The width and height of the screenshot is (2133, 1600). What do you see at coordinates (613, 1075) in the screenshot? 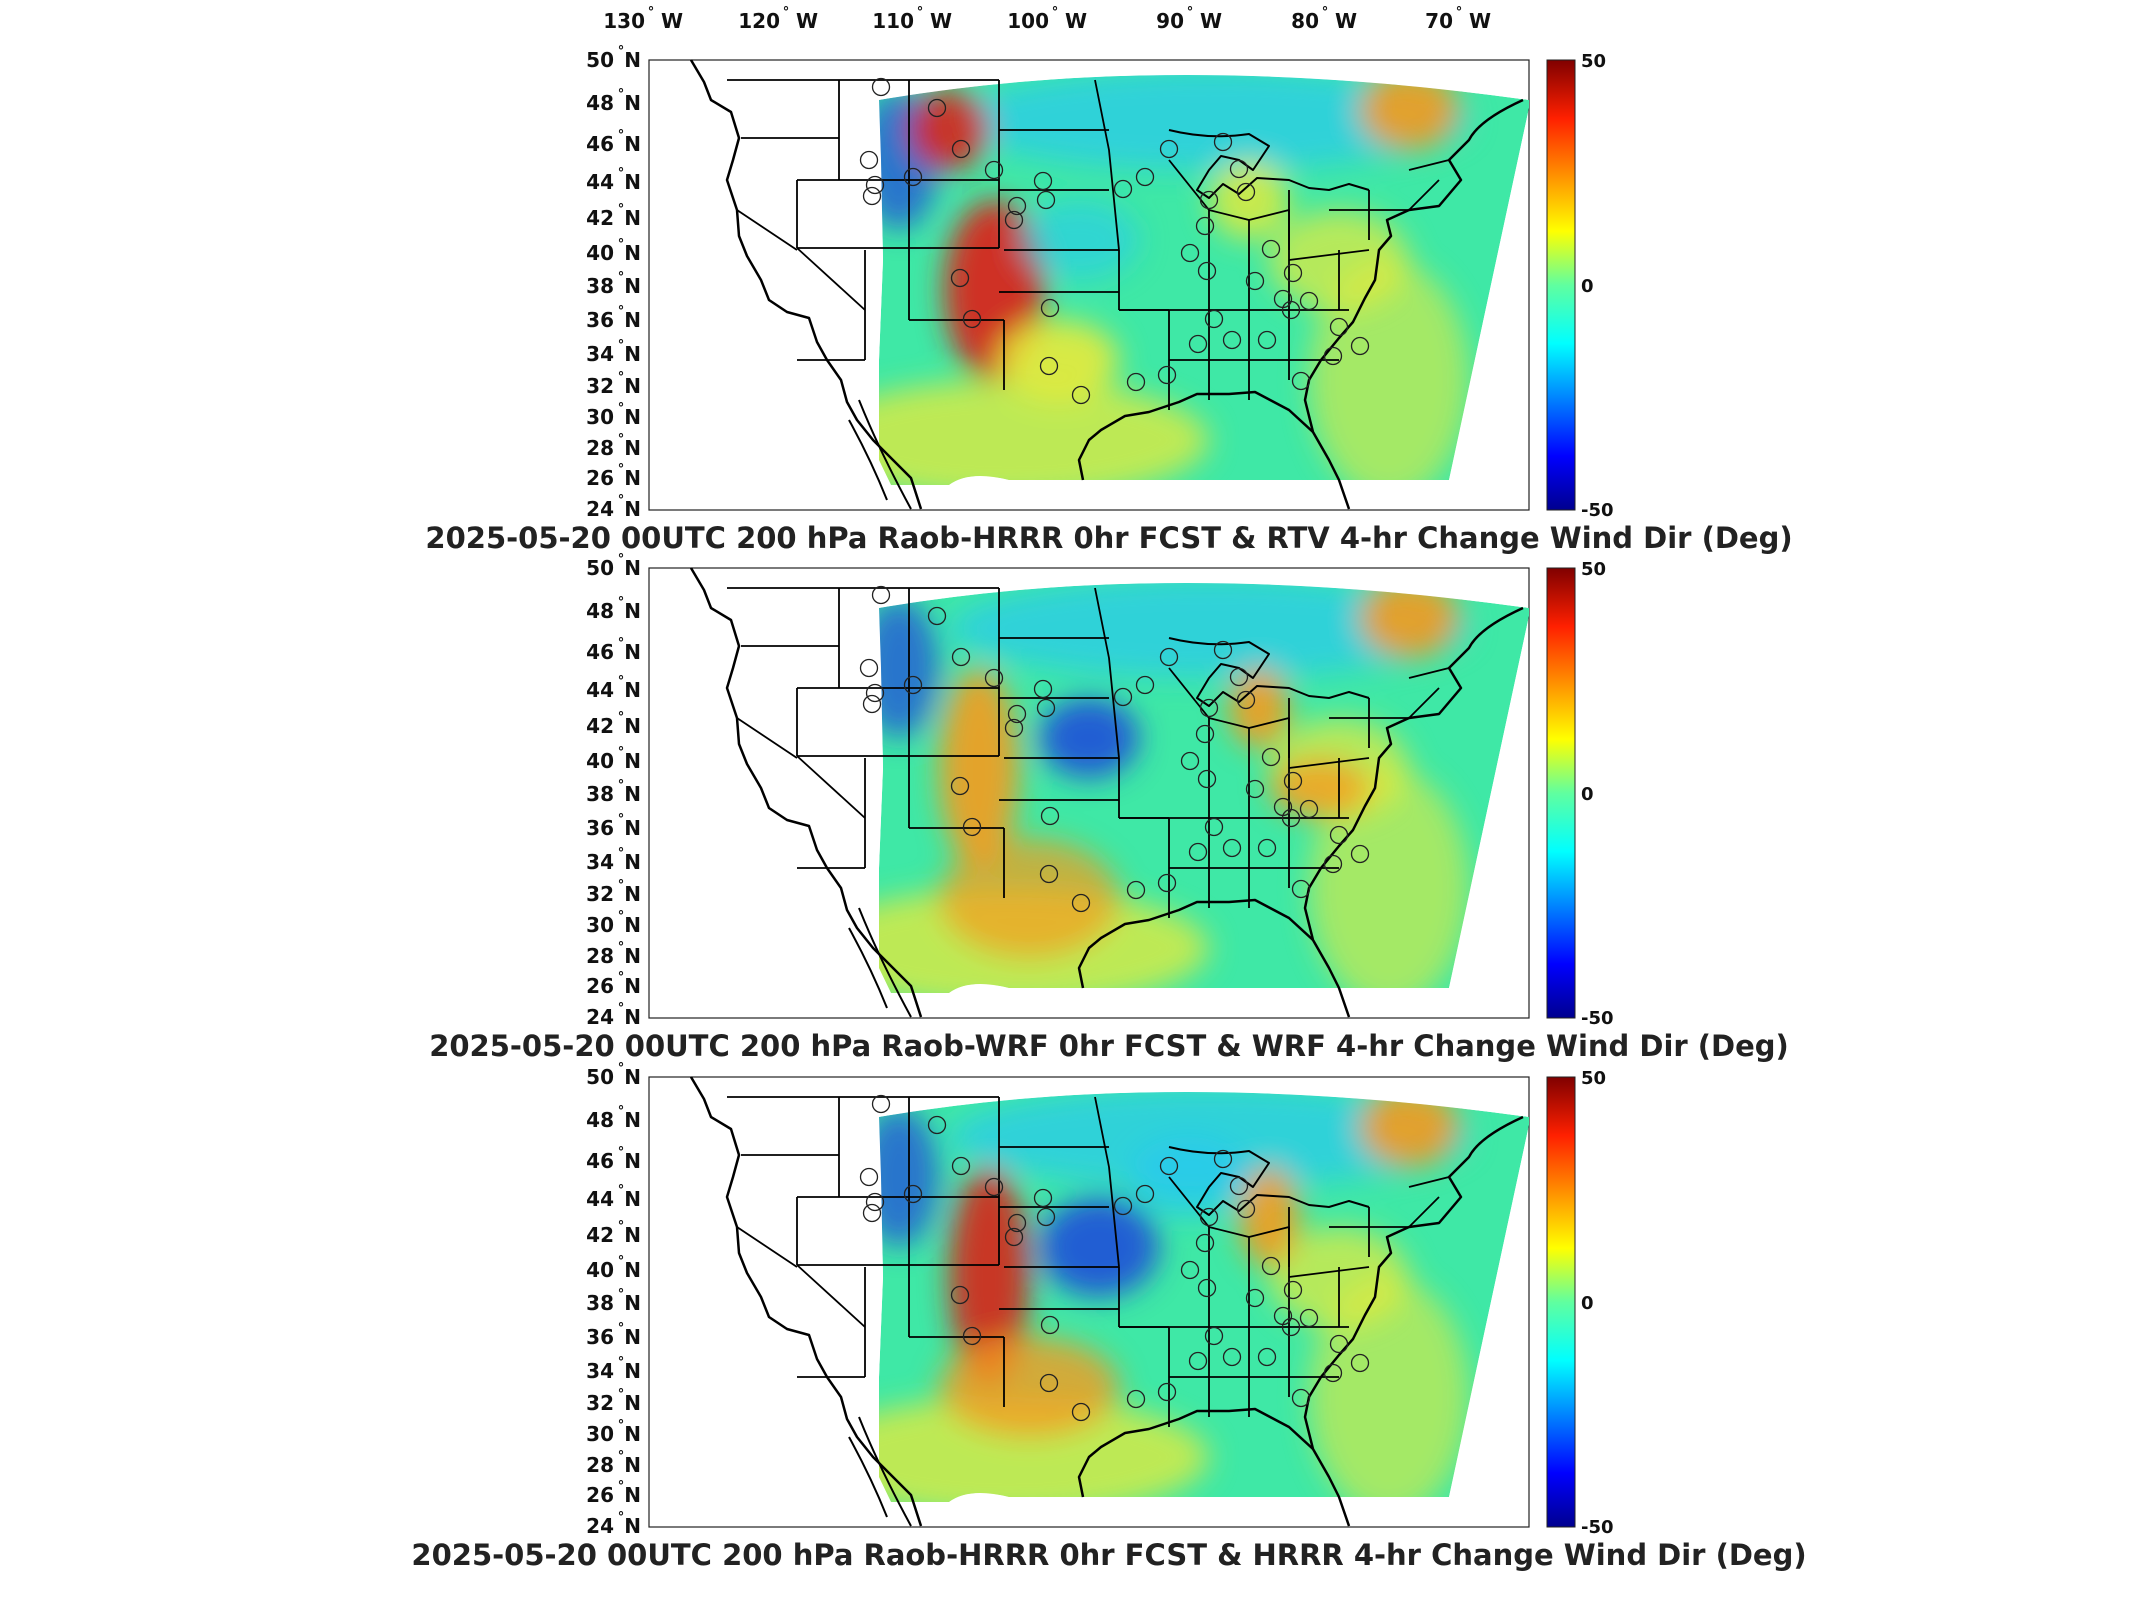
I see `lat-label: 50 ° N` at bounding box center [613, 1075].